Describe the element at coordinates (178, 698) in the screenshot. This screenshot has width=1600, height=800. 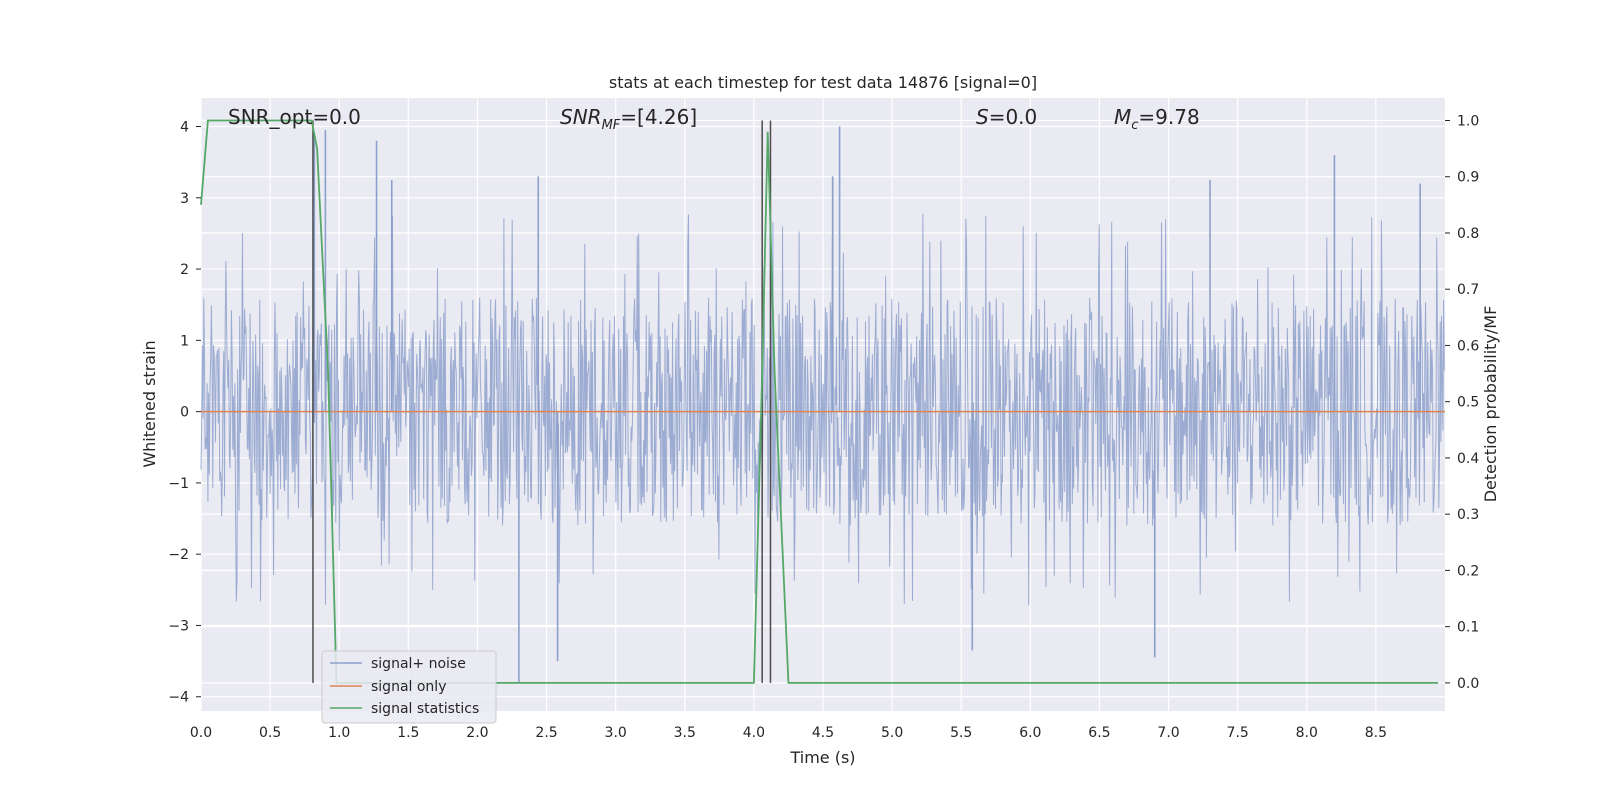
I see `y-tick-label: −4` at that location.